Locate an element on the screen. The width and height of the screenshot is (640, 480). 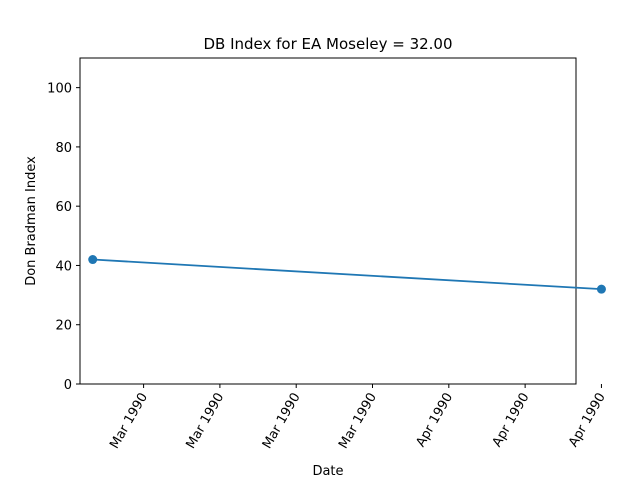
y-tick-label-4: 80 is located at coordinates (63, 148).